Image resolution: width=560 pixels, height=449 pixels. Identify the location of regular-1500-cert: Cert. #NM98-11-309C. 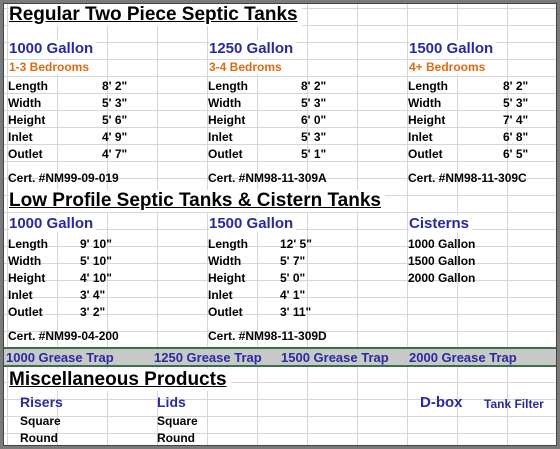
(467, 178).